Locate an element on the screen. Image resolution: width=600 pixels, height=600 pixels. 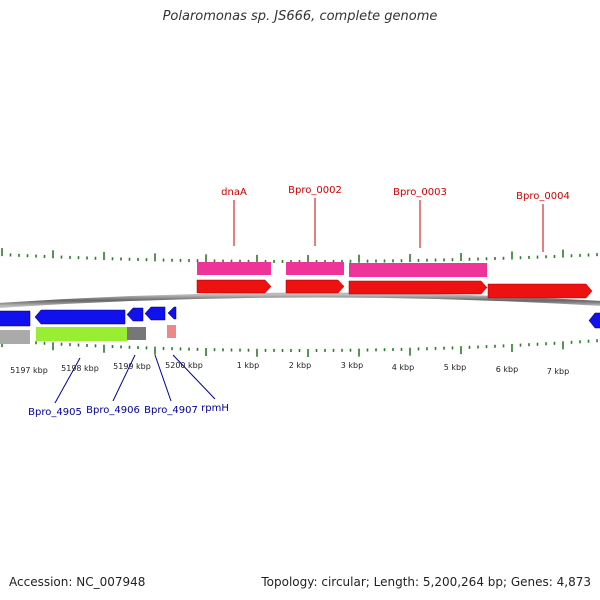
scale-label: 5199 kbp is located at coordinates (132, 366).